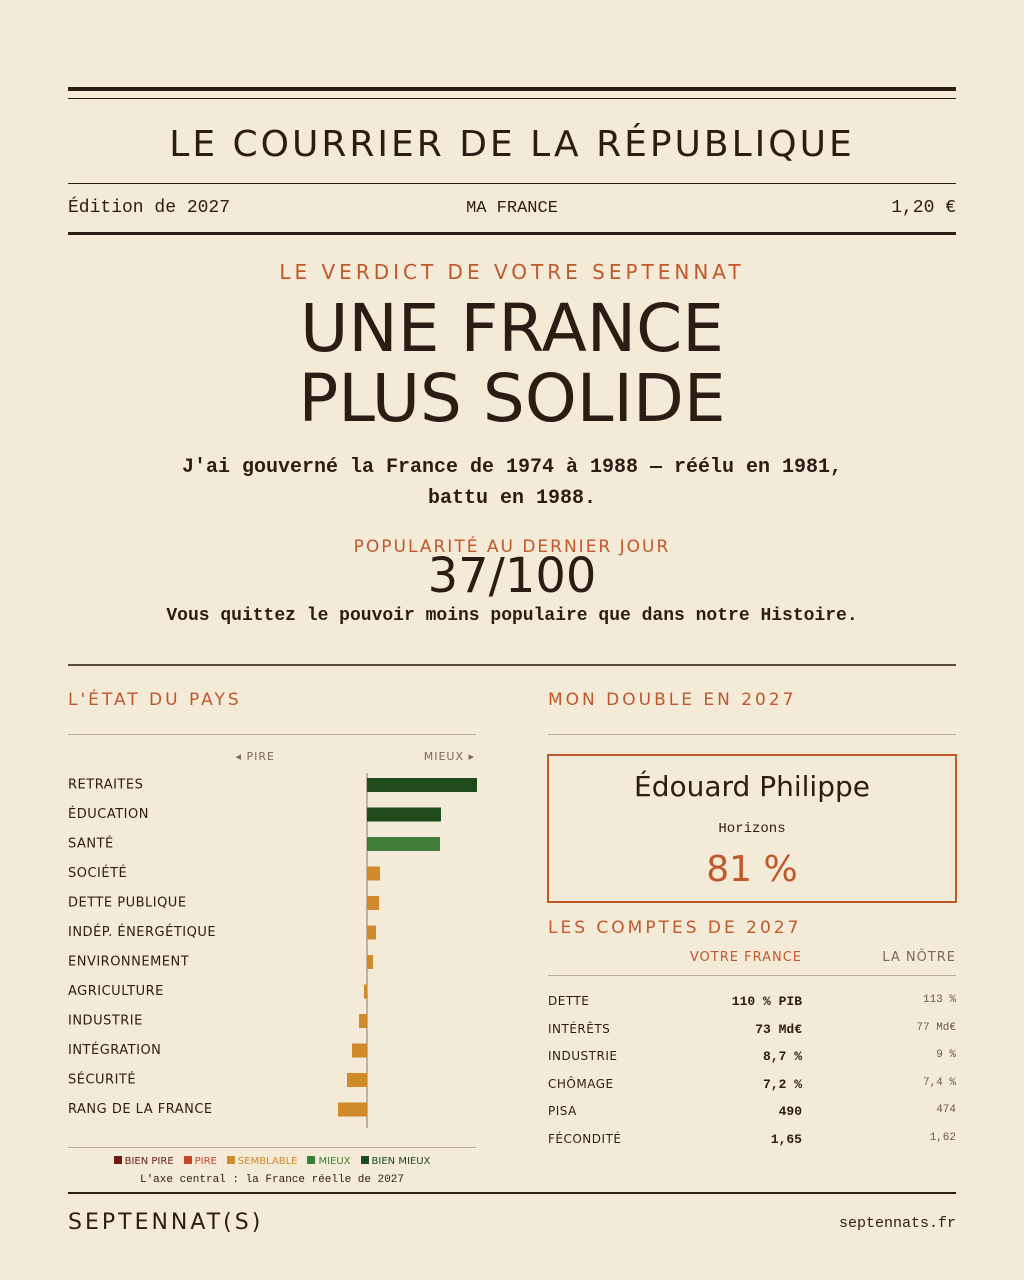 This screenshot has width=1024, height=1280. What do you see at coordinates (936, 1027) in the screenshot?
I see `row-ref: 77 Md€` at bounding box center [936, 1027].